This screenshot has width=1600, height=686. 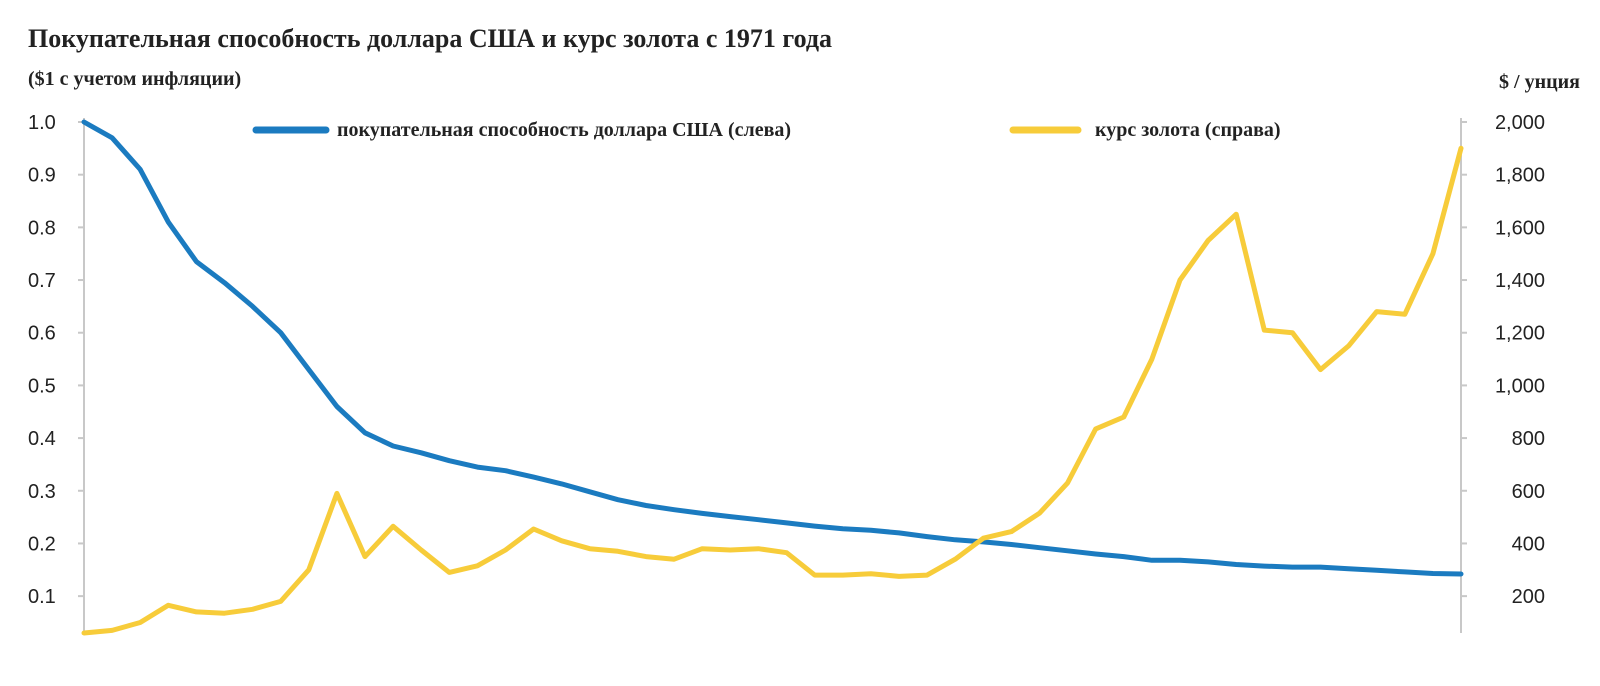 What do you see at coordinates (1528, 597) in the screenshot?
I see `right-tick-label: 200` at bounding box center [1528, 597].